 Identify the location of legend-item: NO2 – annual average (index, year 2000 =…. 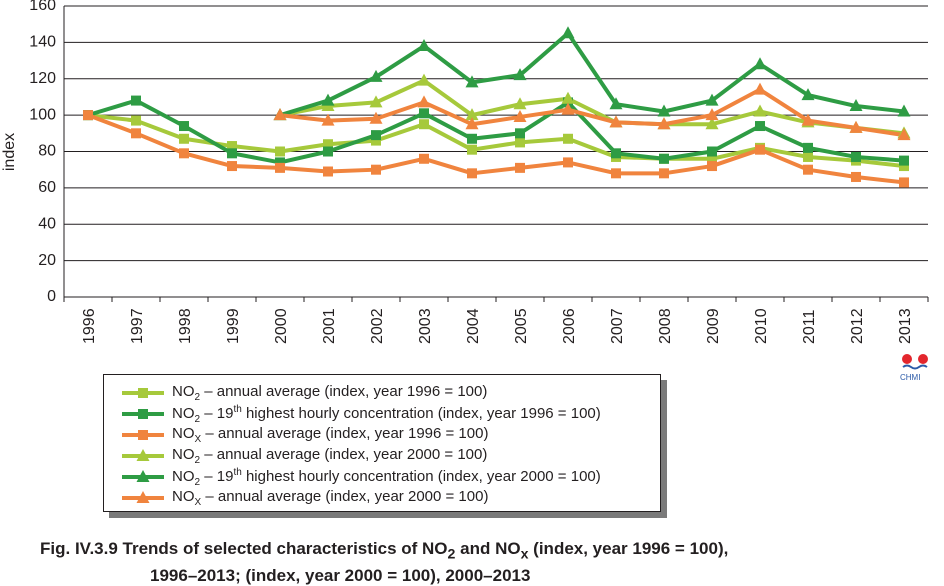
(303, 456).